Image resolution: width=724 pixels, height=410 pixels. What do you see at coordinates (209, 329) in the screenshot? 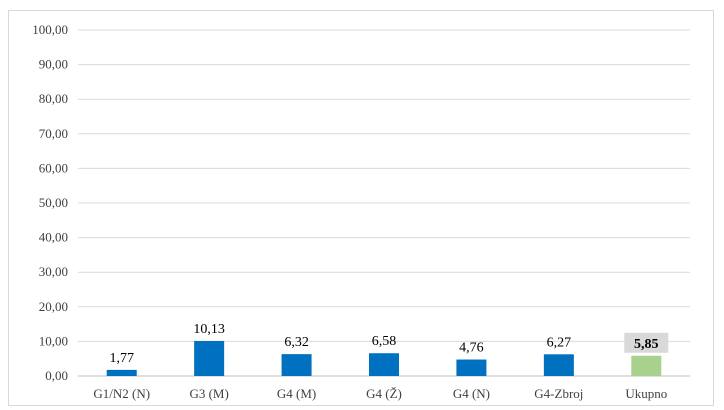
I see `data-label: 10,13` at bounding box center [209, 329].